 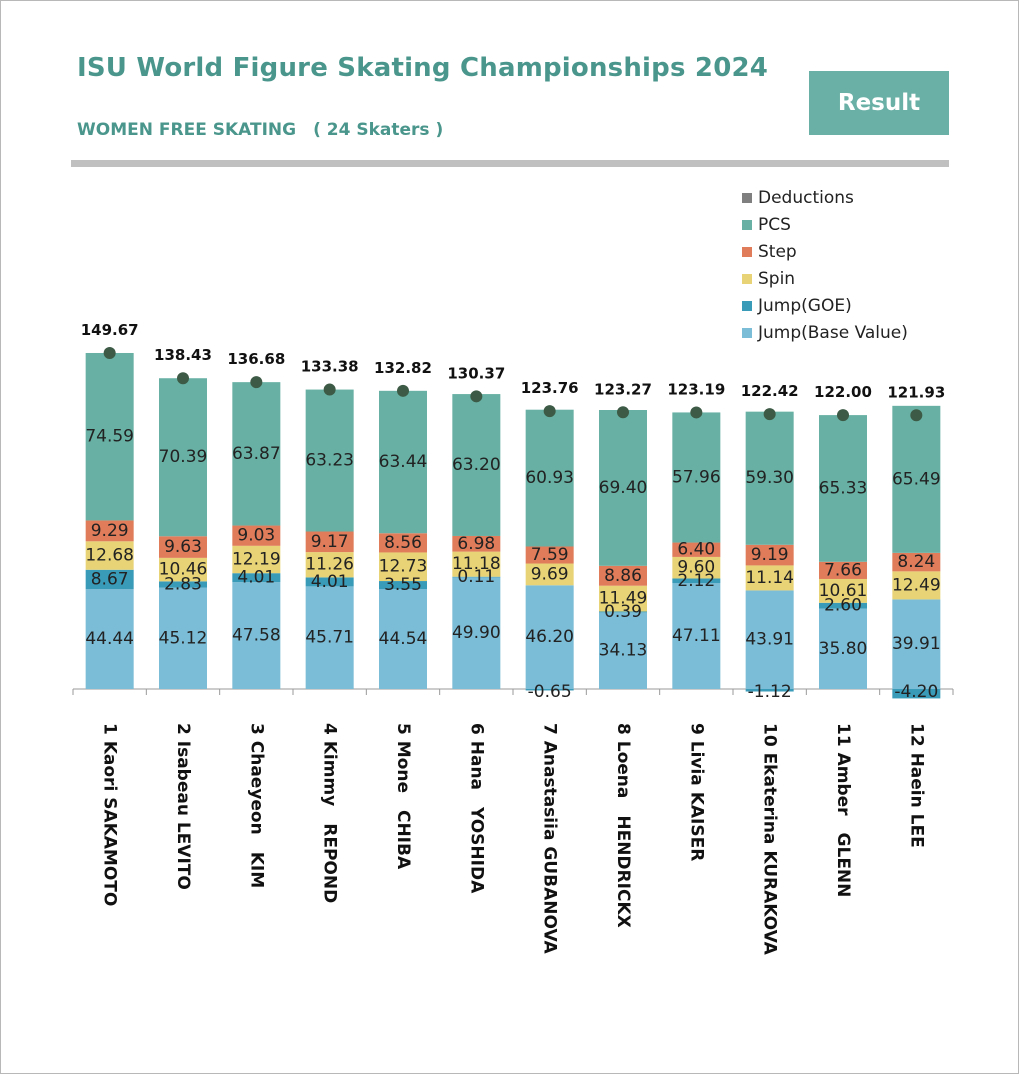 I want to click on data-label-spin: 9.69, so click(x=550, y=574).